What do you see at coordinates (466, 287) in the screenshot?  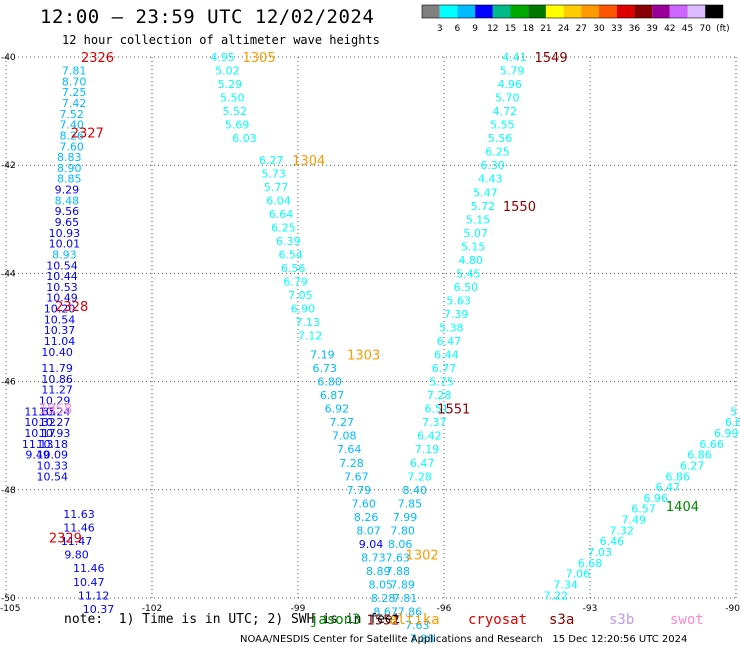 I see `wave-height-point: 6.50` at bounding box center [466, 287].